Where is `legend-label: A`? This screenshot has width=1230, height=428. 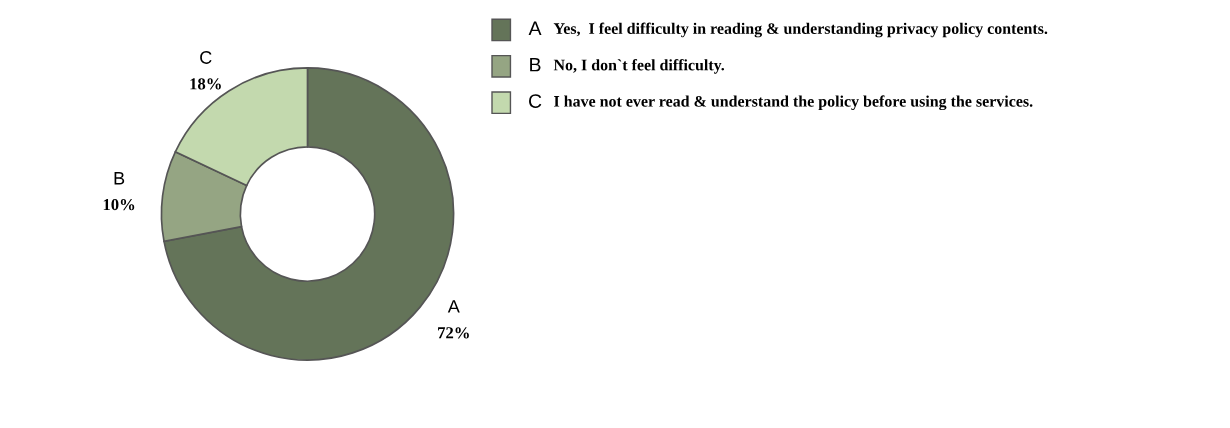
legend-label: A is located at coordinates (535, 28).